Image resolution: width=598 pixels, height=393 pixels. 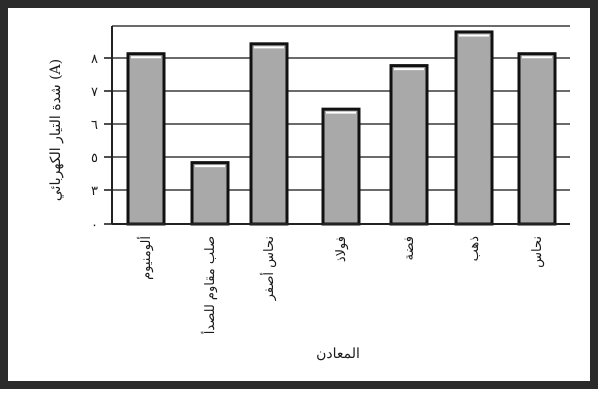 What do you see at coordinates (209, 285) in the screenshot?
I see `x-tick-label: صلب مقاوم للصدأ` at bounding box center [209, 285].